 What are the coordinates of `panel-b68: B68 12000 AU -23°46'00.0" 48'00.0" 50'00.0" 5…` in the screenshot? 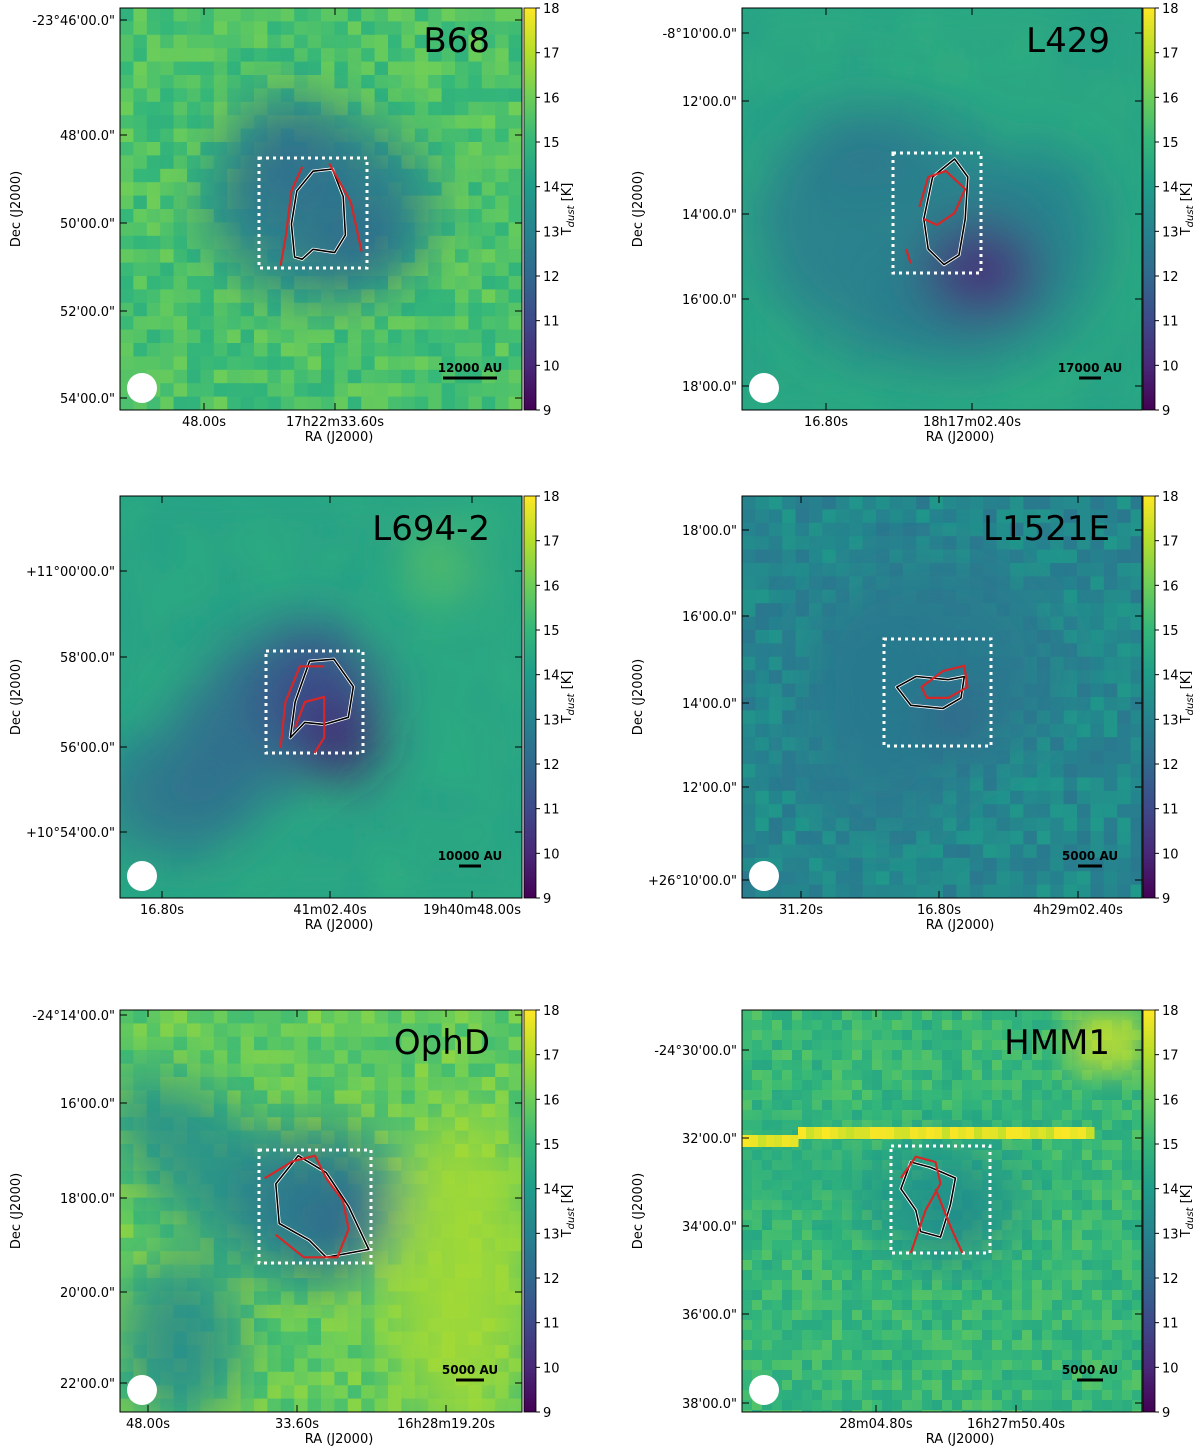 It's located at (293, 223).